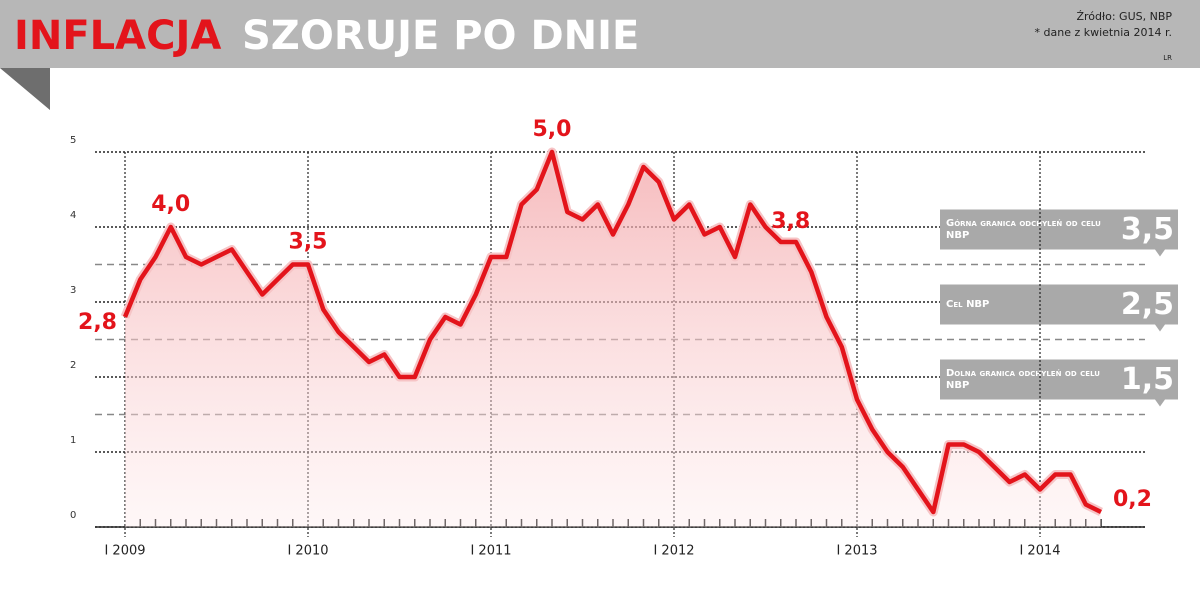 This screenshot has width=1200, height=589. Describe the element at coordinates (73, 215) in the screenshot. I see `y-tick-label: 4` at that location.